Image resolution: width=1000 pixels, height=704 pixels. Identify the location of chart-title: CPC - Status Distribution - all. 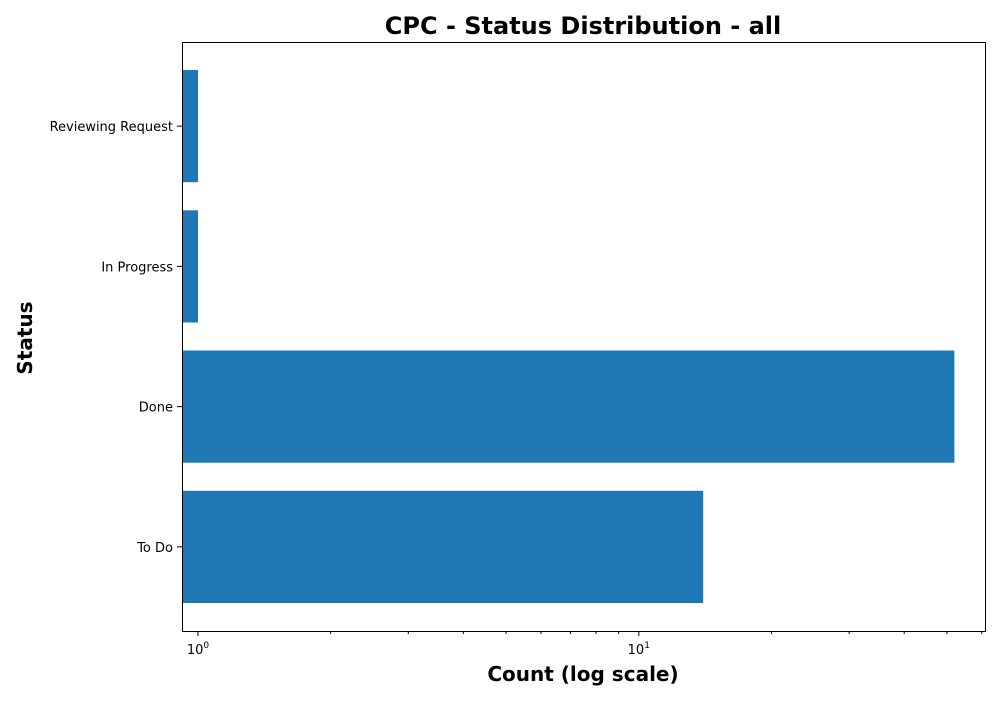
(583, 26).